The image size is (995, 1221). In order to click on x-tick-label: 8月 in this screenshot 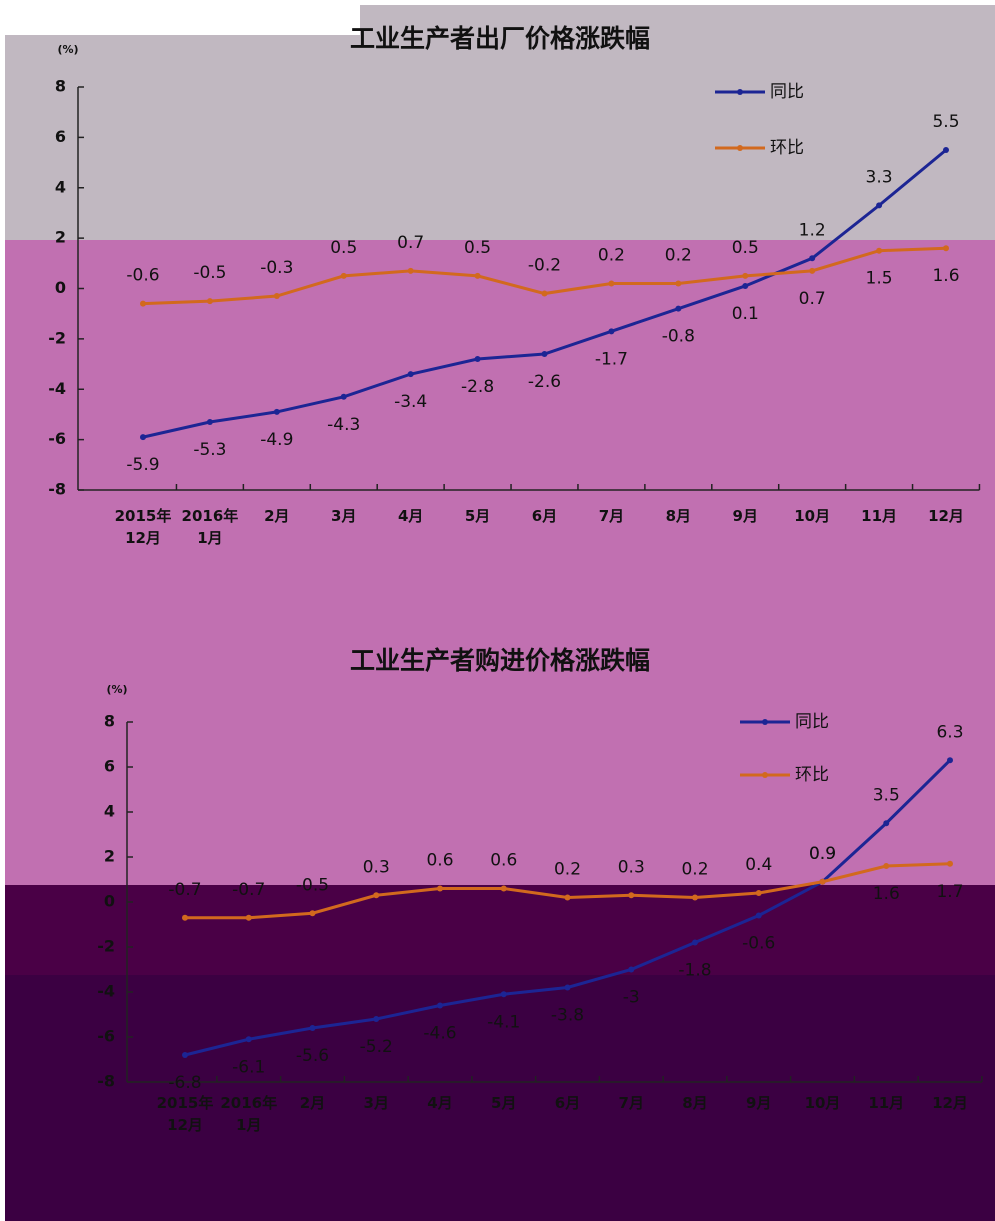, I will do `click(695, 1103)`.